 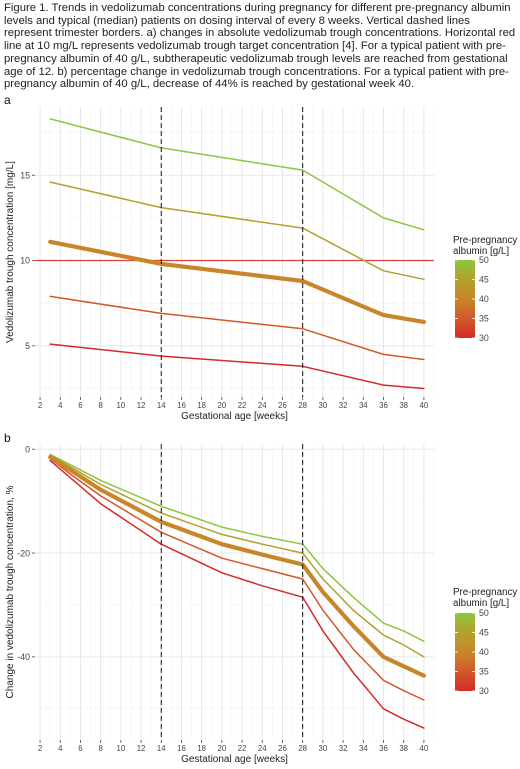 I want to click on panel-letter-a: a, so click(x=7, y=100).